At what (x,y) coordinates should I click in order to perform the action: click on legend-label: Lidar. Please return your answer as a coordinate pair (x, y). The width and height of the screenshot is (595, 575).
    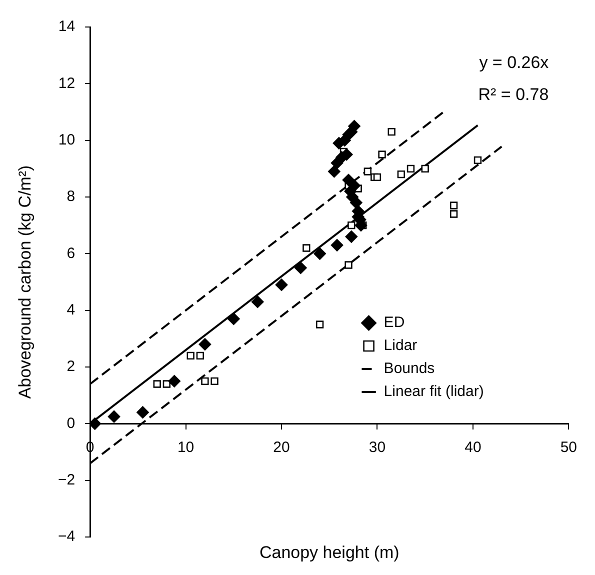
    Looking at the image, I should click on (401, 345).